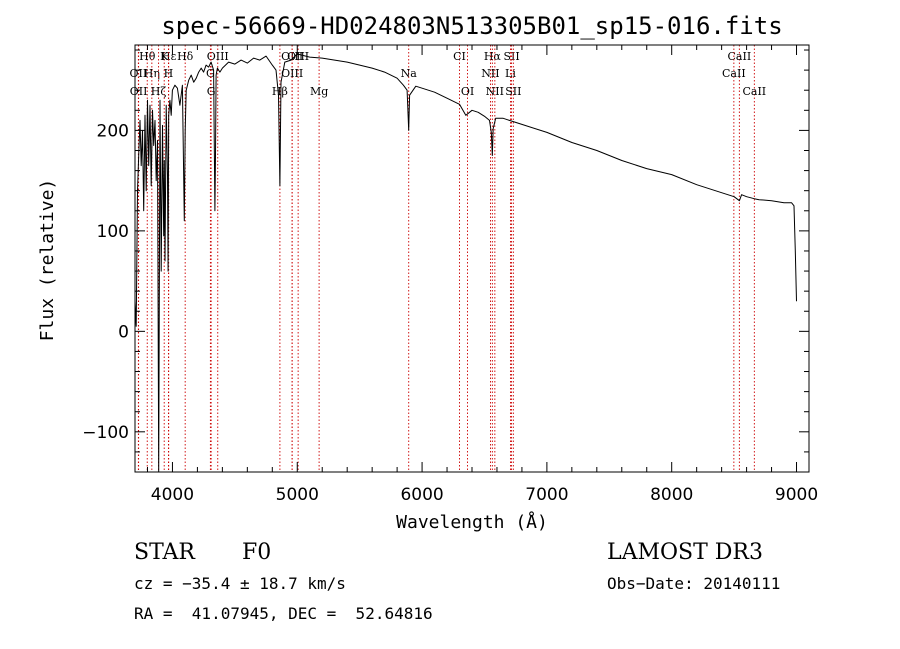 The width and height of the screenshot is (900, 649). Describe the element at coordinates (159, 91) in the screenshot. I see `line-label-21: Hζ` at that location.